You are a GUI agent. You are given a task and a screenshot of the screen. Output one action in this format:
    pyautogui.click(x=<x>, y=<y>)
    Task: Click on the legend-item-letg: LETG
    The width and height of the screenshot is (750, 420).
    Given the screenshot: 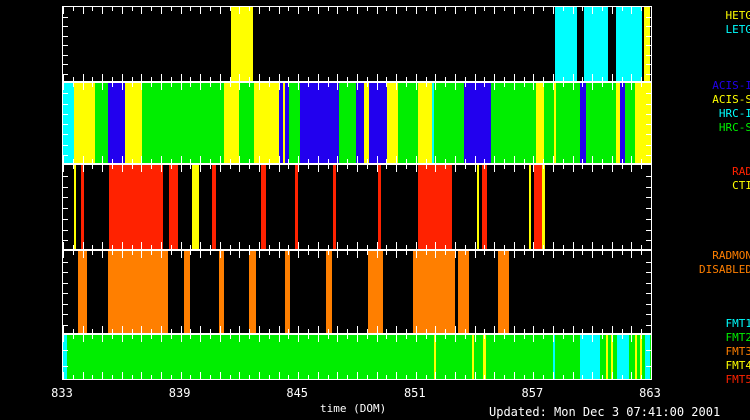 What is the action you would take?
    pyautogui.click(x=737, y=29)
    